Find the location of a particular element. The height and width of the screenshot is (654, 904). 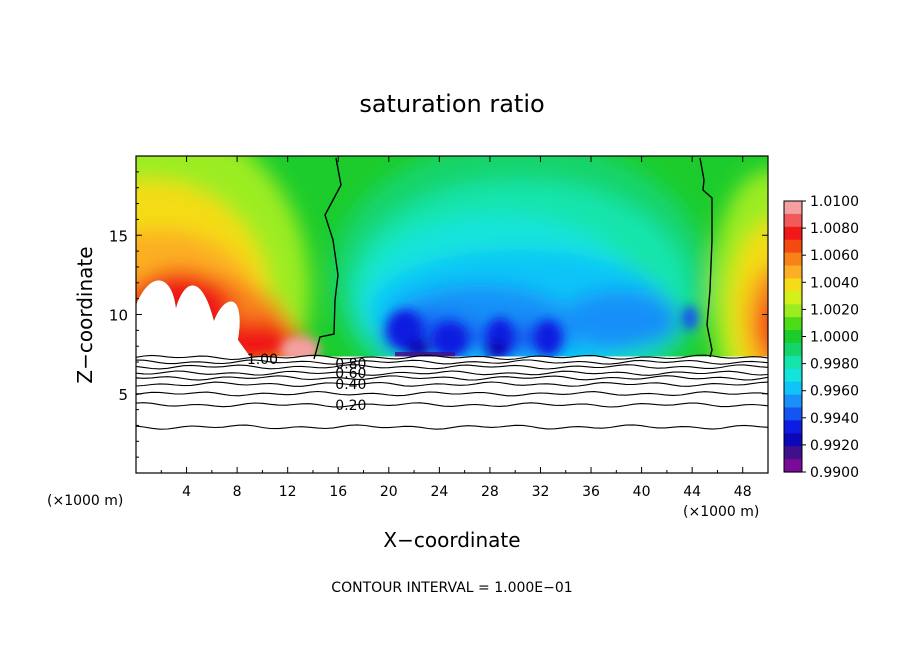

x-tick-label: 48 is located at coordinates (743, 492).